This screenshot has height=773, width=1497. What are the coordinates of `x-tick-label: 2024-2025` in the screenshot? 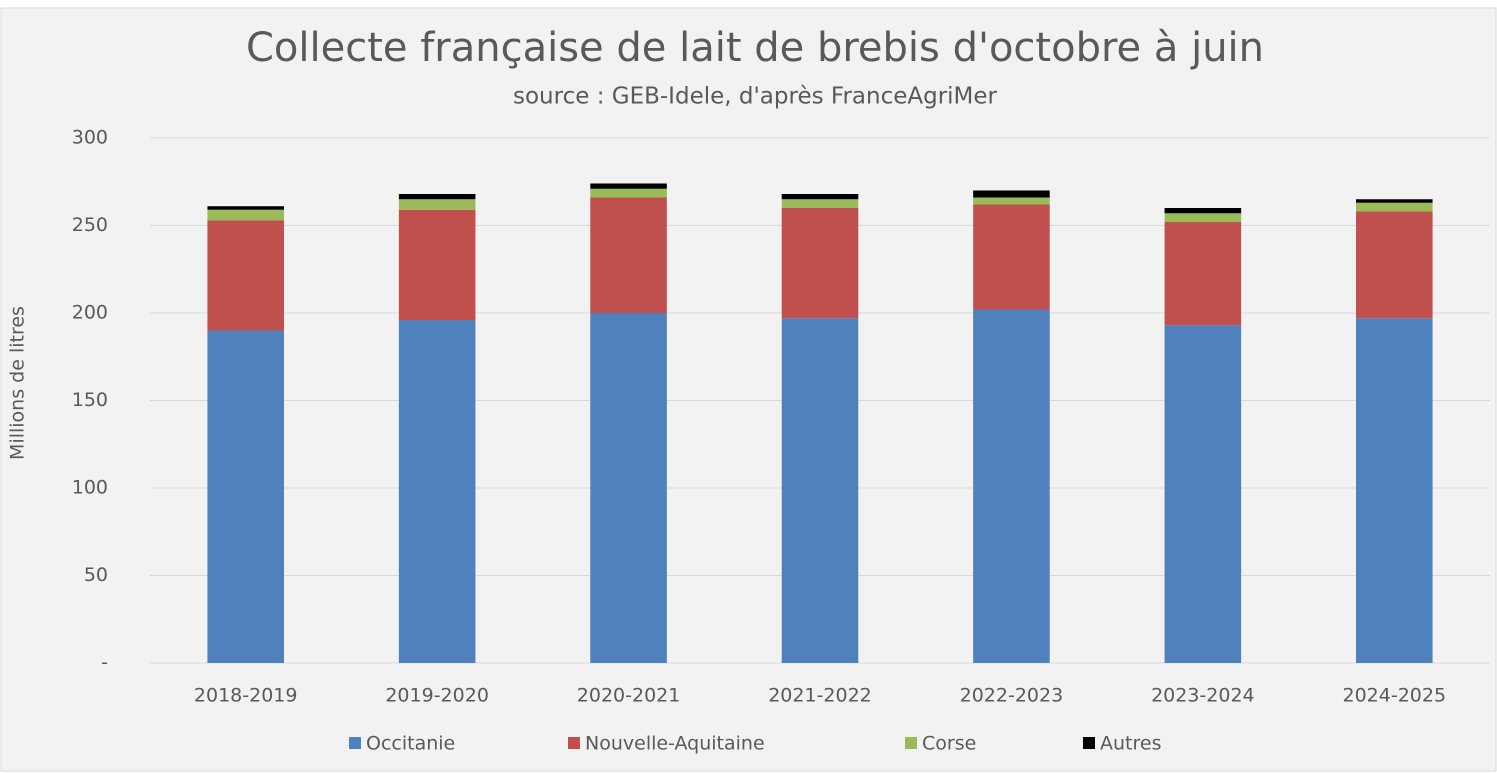 It's located at (1394, 696).